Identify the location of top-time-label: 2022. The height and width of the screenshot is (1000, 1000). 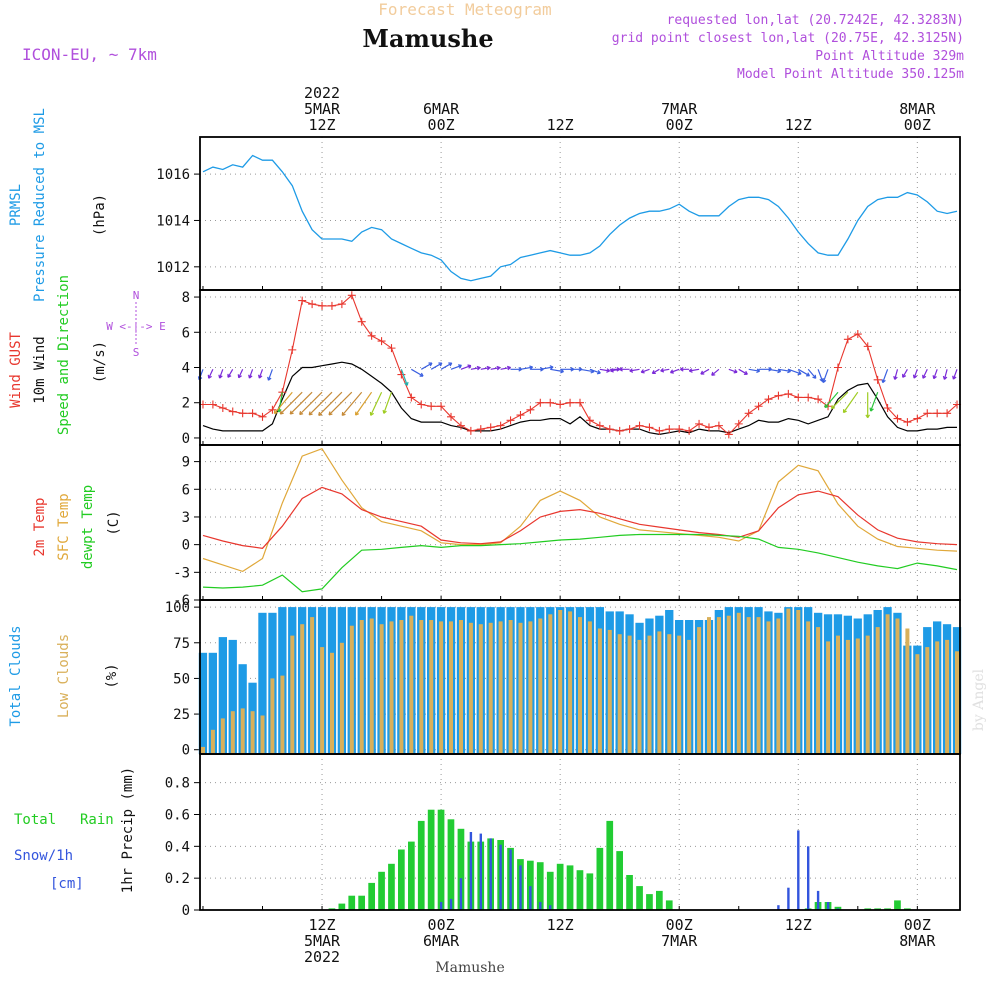
(322, 93).